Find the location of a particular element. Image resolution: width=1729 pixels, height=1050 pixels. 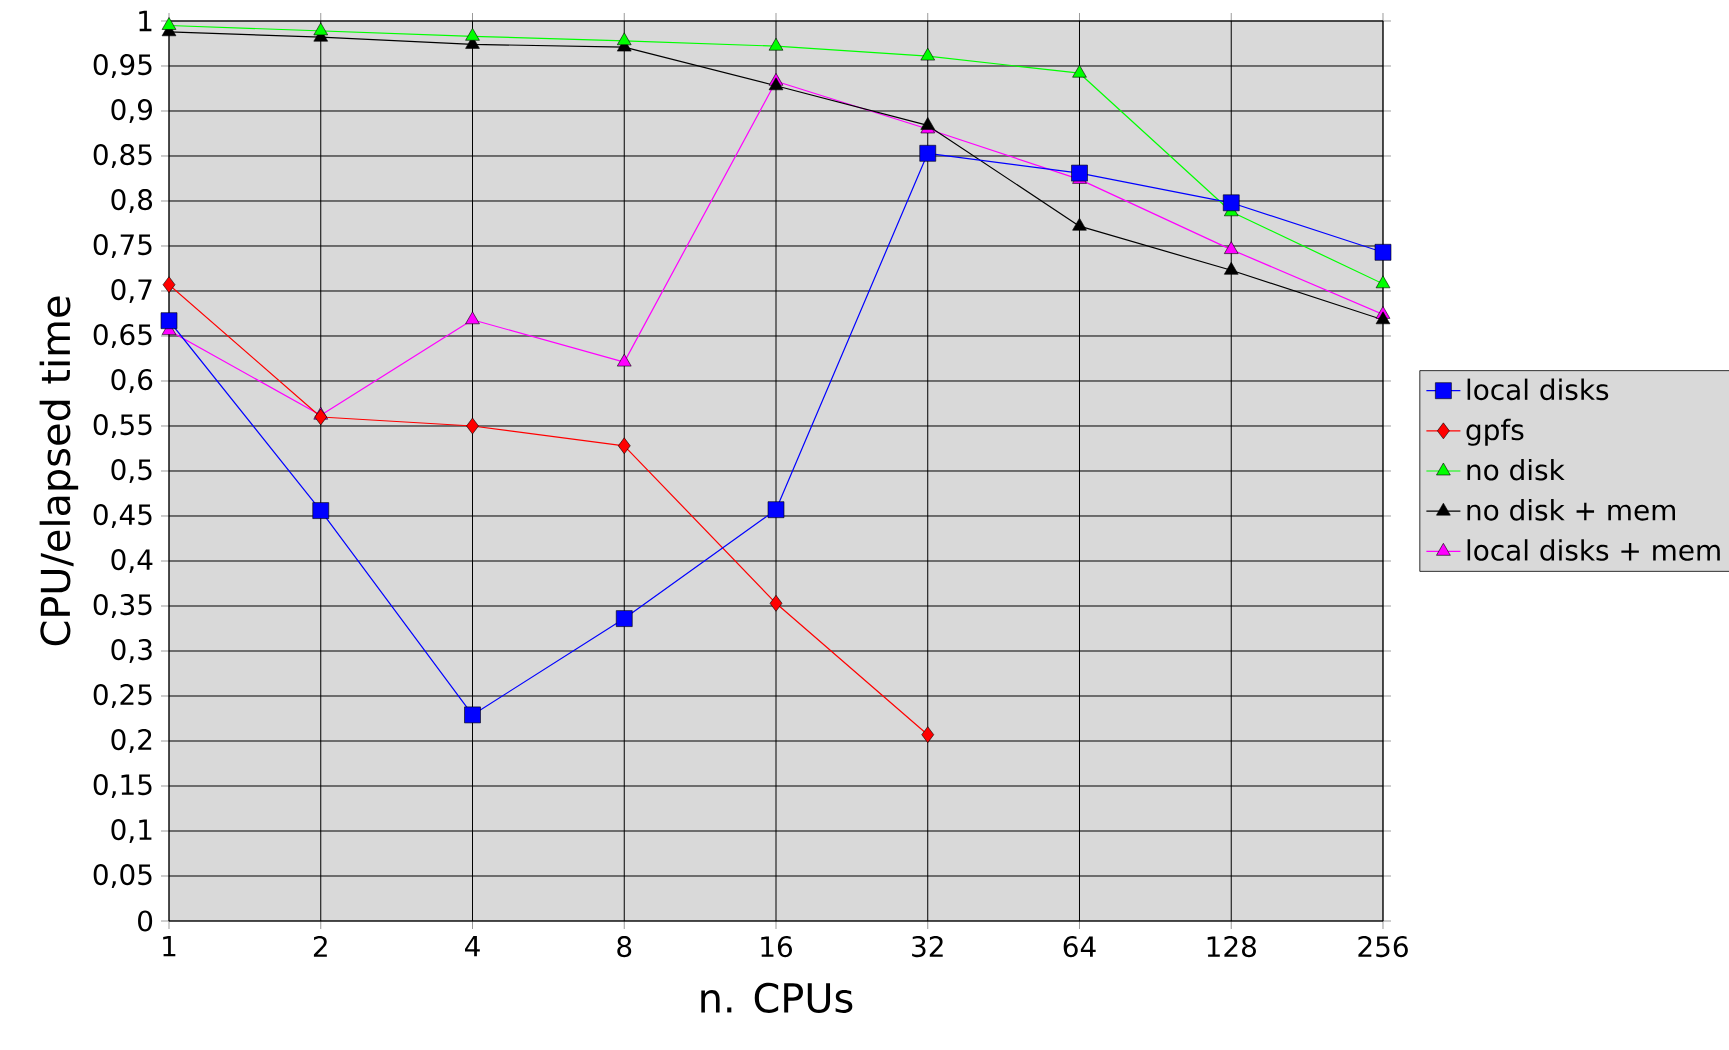

legend-label: local disks is located at coordinates (1538, 389).